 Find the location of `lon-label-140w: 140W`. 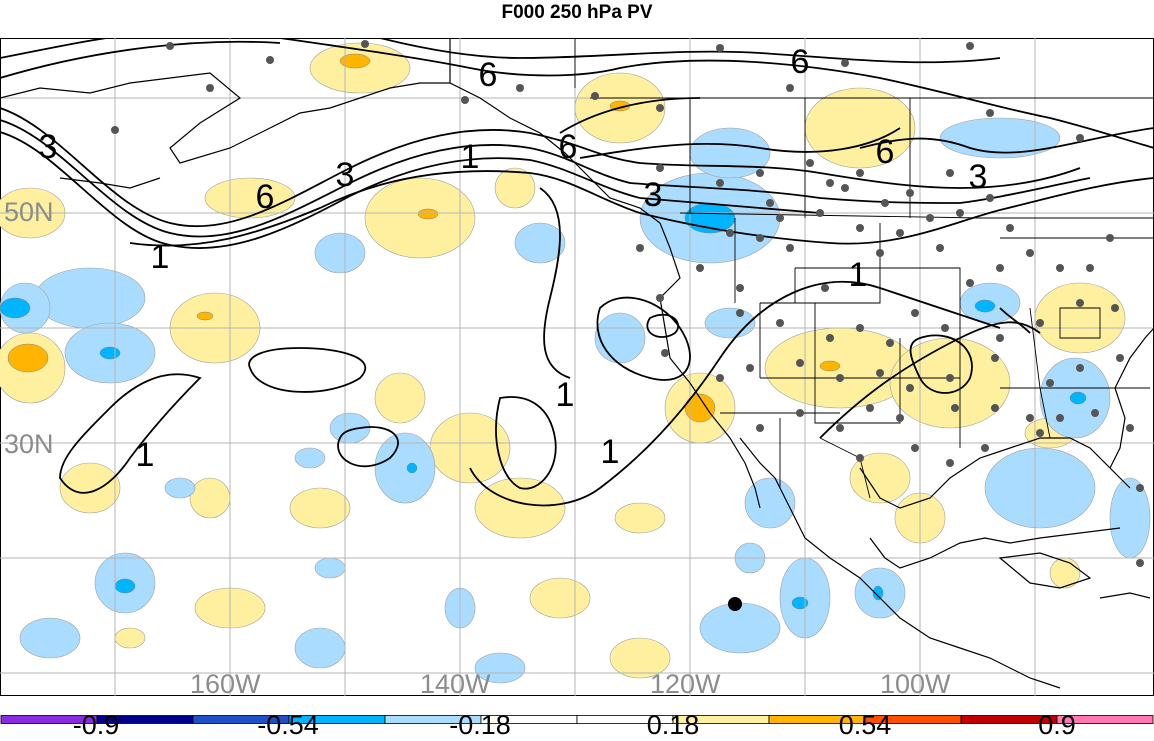

lon-label-140w: 140W is located at coordinates (455, 683).